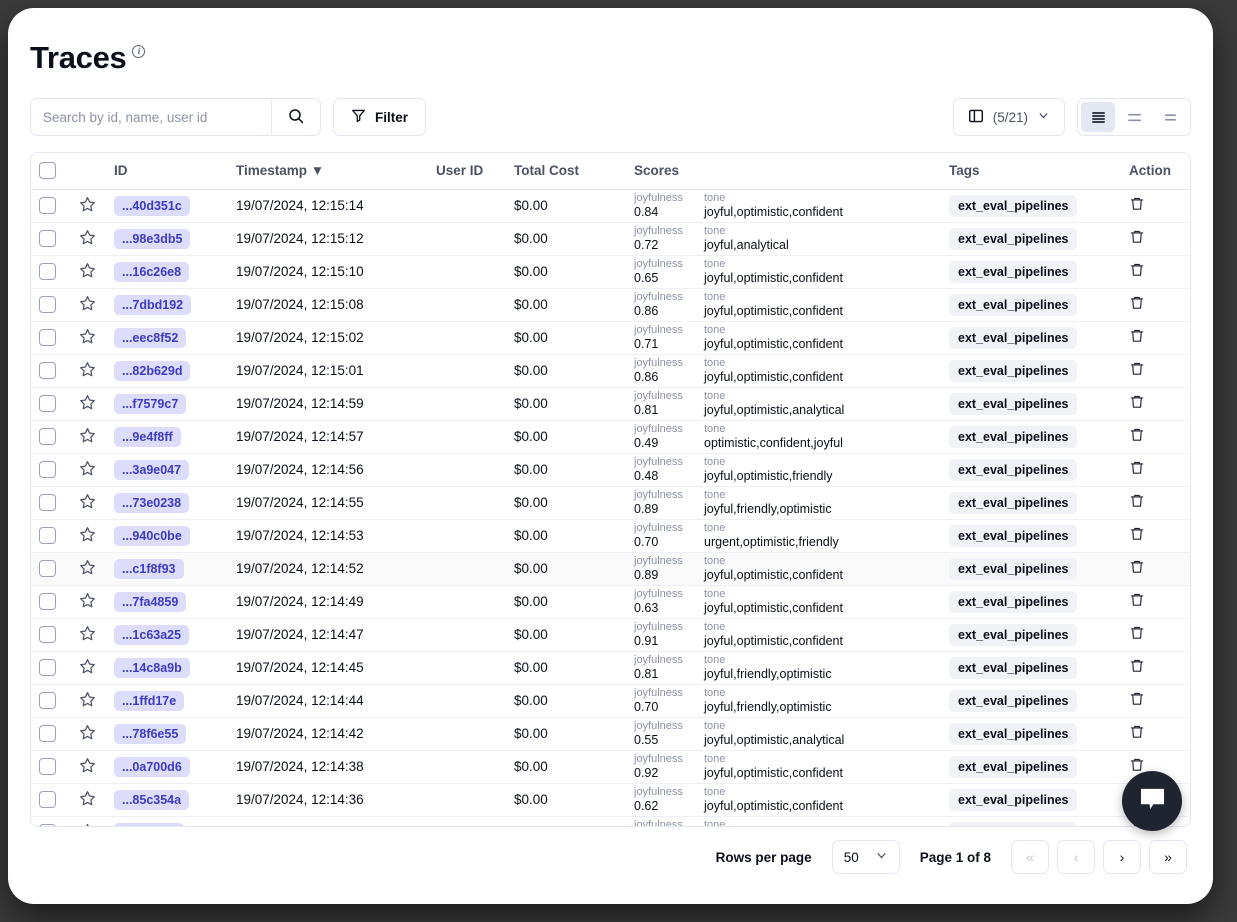 This screenshot has width=1237, height=922. Describe the element at coordinates (152, 370) in the screenshot. I see `trace-id-badge: ...82b629d` at that location.